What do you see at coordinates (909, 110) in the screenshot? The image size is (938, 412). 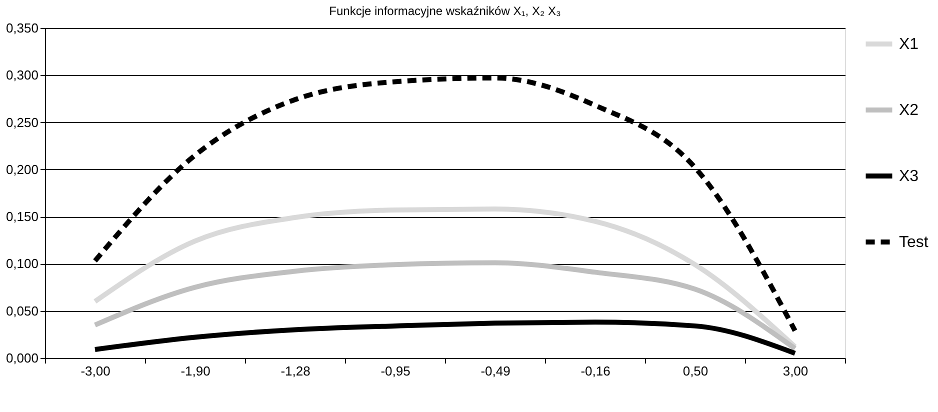 I see `legend-label: X2` at bounding box center [909, 110].